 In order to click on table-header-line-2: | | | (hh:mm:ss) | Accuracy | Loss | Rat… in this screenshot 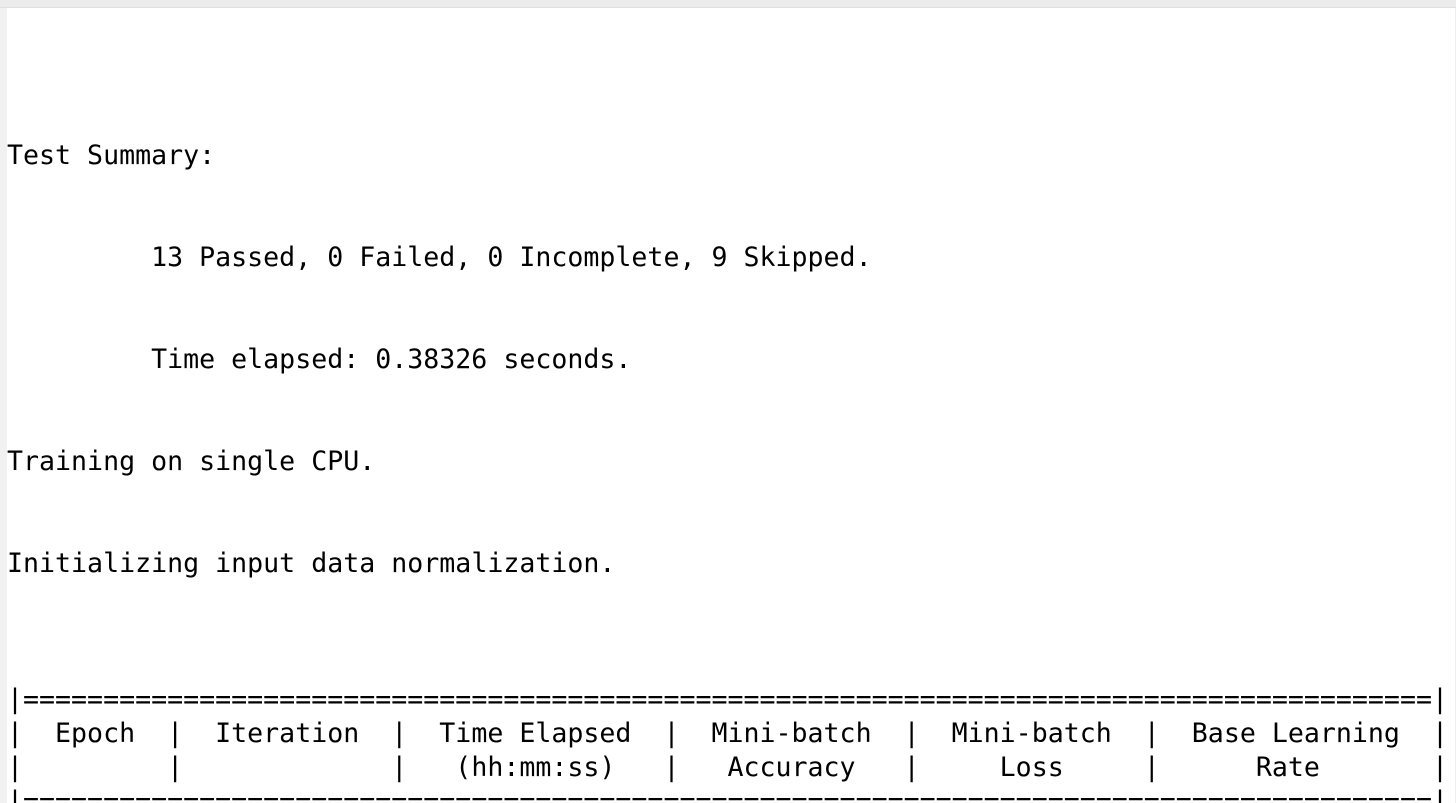, I will do `click(727, 767)`.